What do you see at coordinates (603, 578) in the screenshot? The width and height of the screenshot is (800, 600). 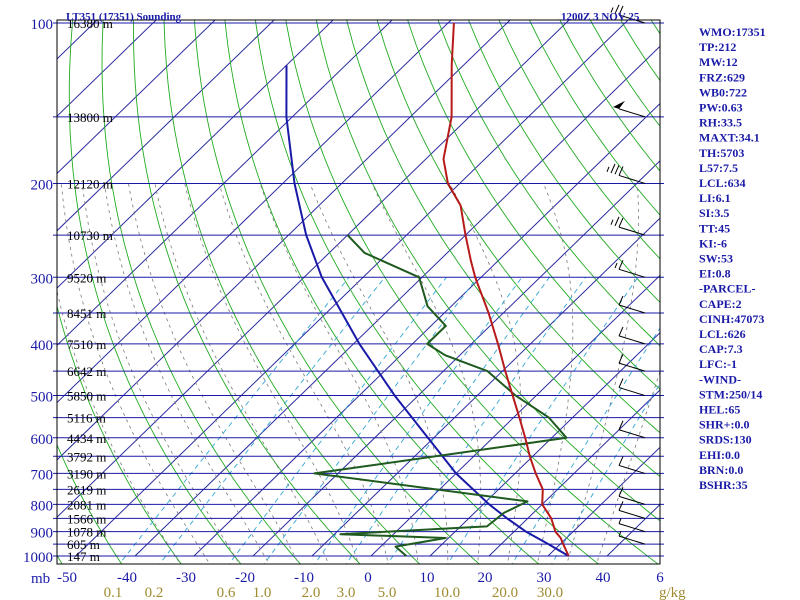 I see `temperature-tick-label: 40` at bounding box center [603, 578].